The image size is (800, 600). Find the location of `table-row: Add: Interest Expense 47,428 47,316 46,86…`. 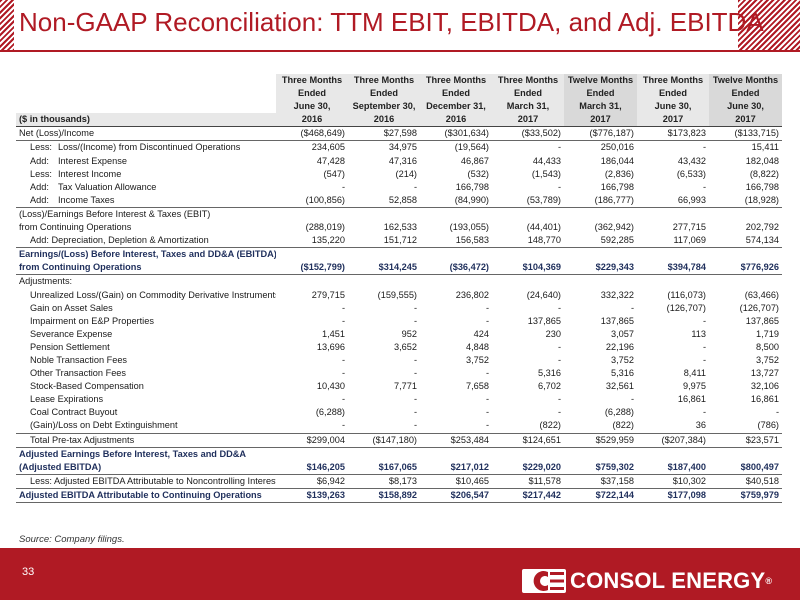

table-row: Add: Interest Expense 47,428 47,316 46,86… is located at coordinates (399, 161).